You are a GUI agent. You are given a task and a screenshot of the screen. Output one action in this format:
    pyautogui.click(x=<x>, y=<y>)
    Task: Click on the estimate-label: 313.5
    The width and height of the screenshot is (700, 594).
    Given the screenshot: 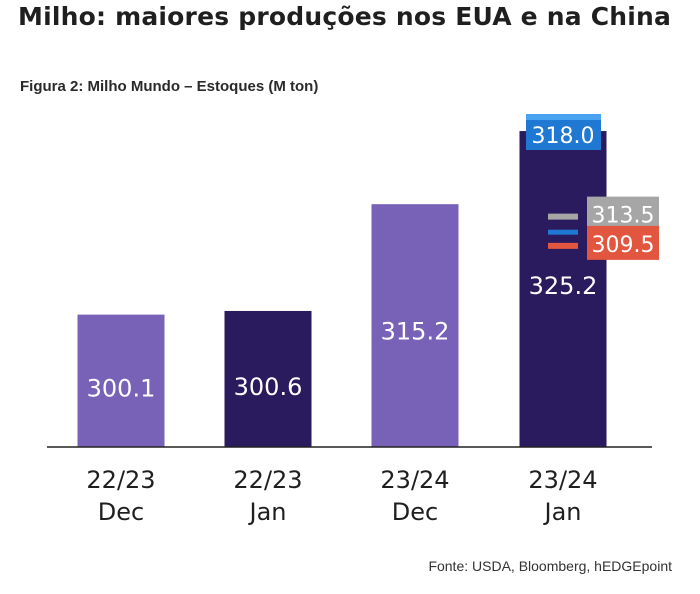 What is the action you would take?
    pyautogui.click(x=623, y=216)
    